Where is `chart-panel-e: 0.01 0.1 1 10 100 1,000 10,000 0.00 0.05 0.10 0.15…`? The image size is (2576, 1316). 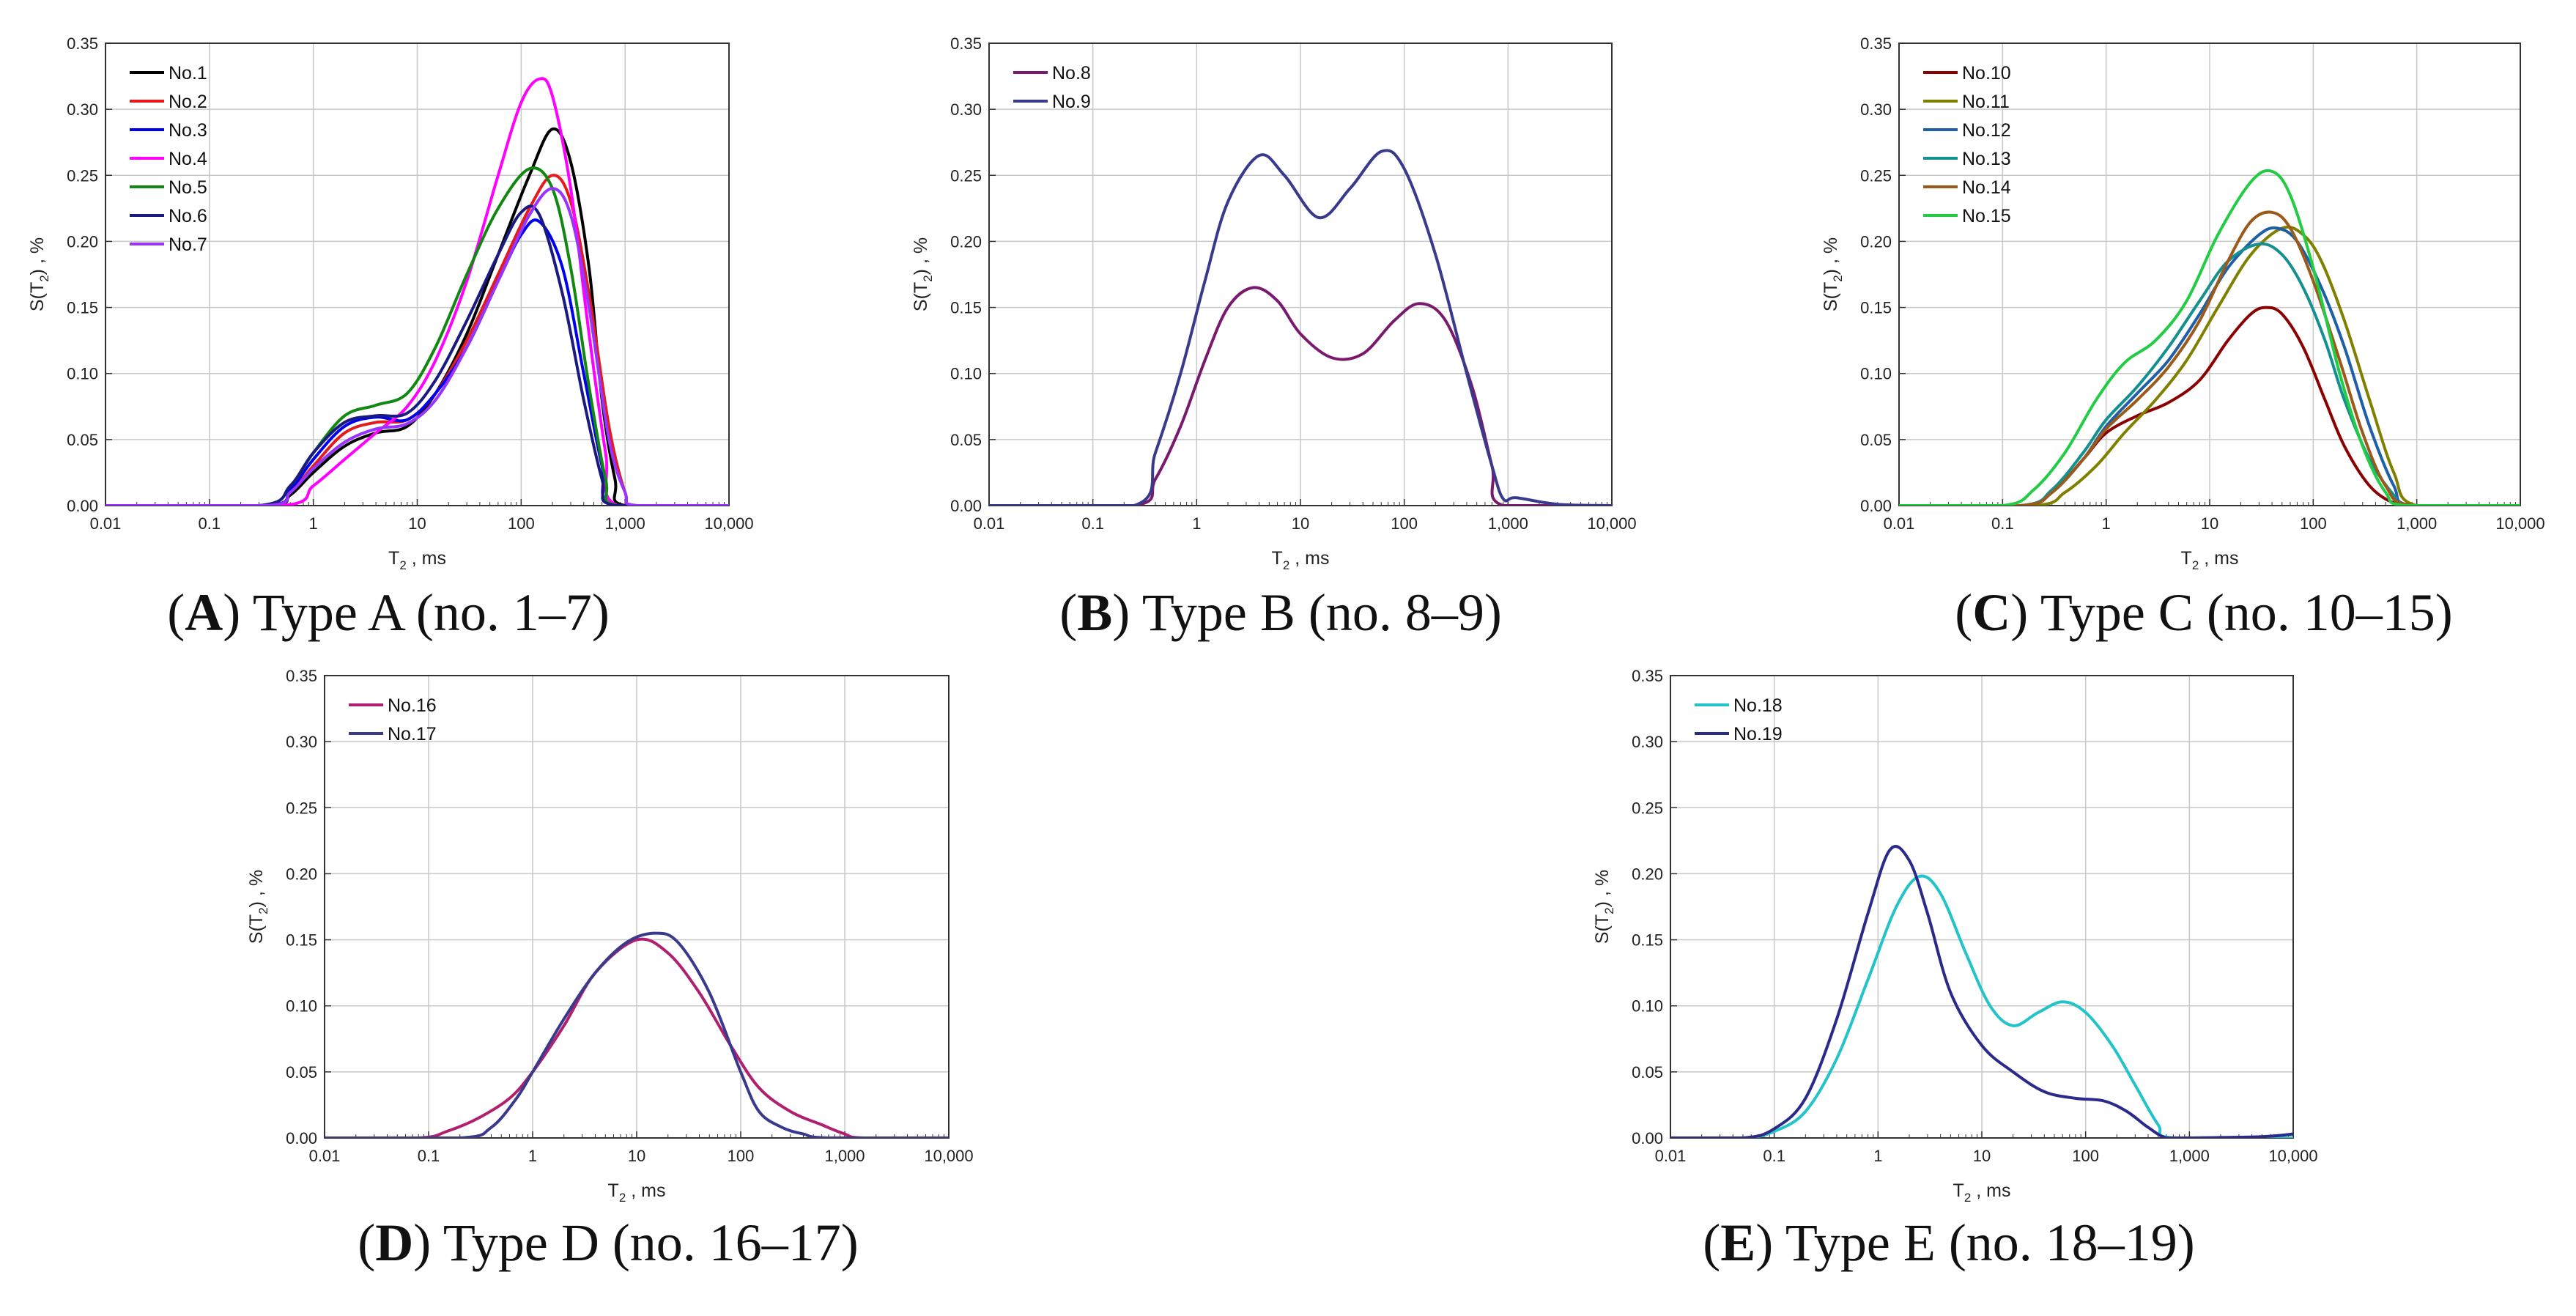
chart-panel-e: 0.01 0.1 1 10 100 1,000 10,000 0.00 0.05 0.10 0.15… is located at coordinates (1955, 969).